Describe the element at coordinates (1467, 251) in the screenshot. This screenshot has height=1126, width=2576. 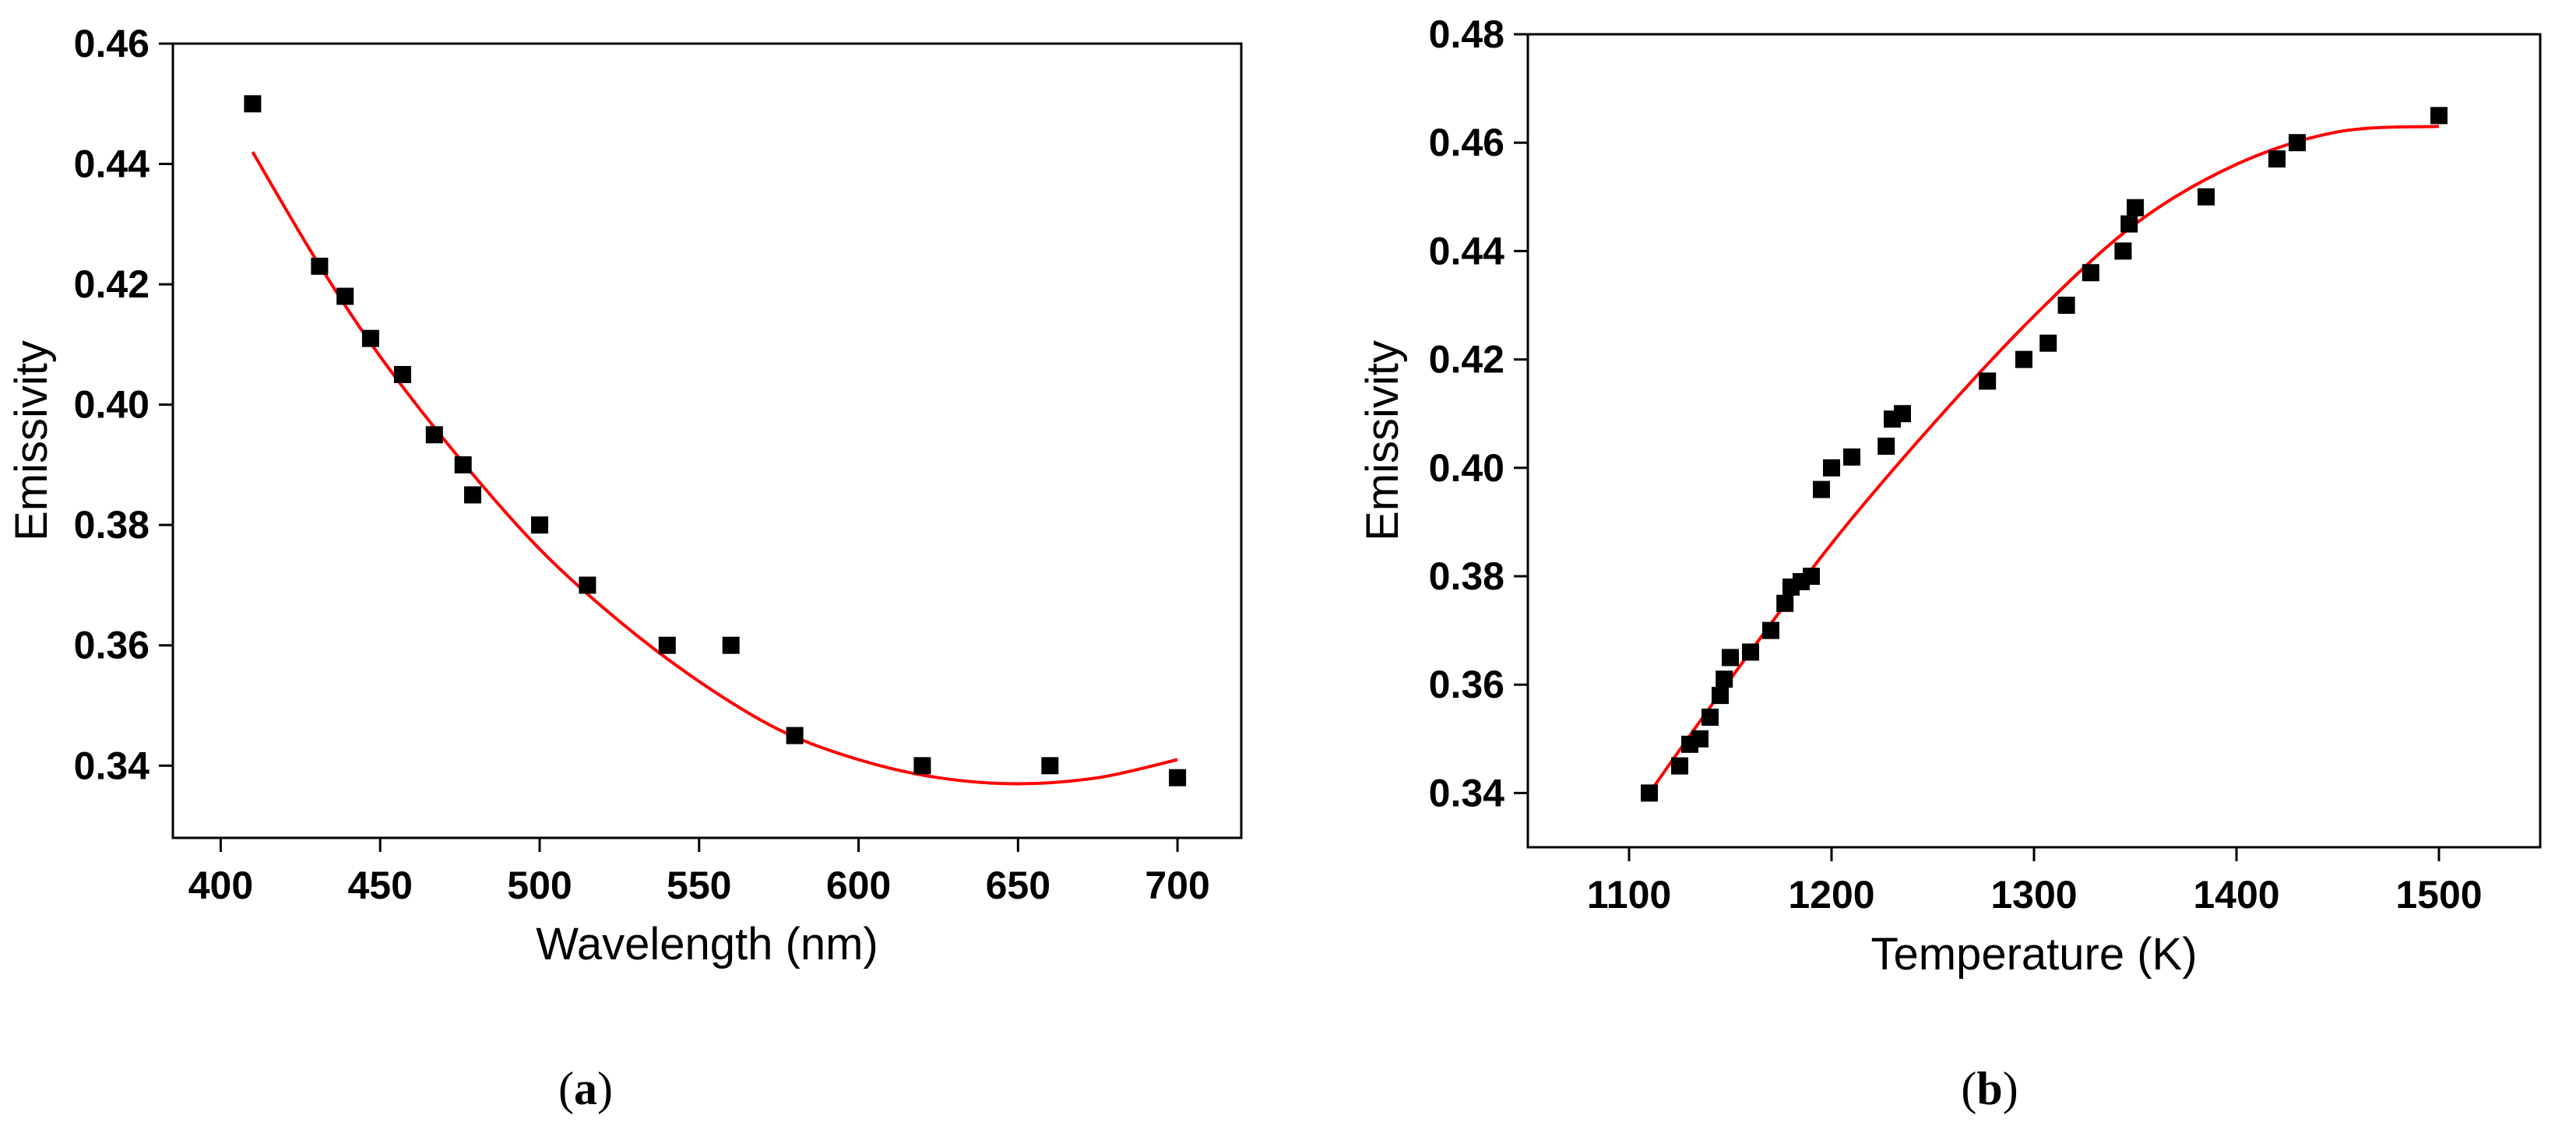
I see `panel-b-y-tick-label: 0.44` at that location.